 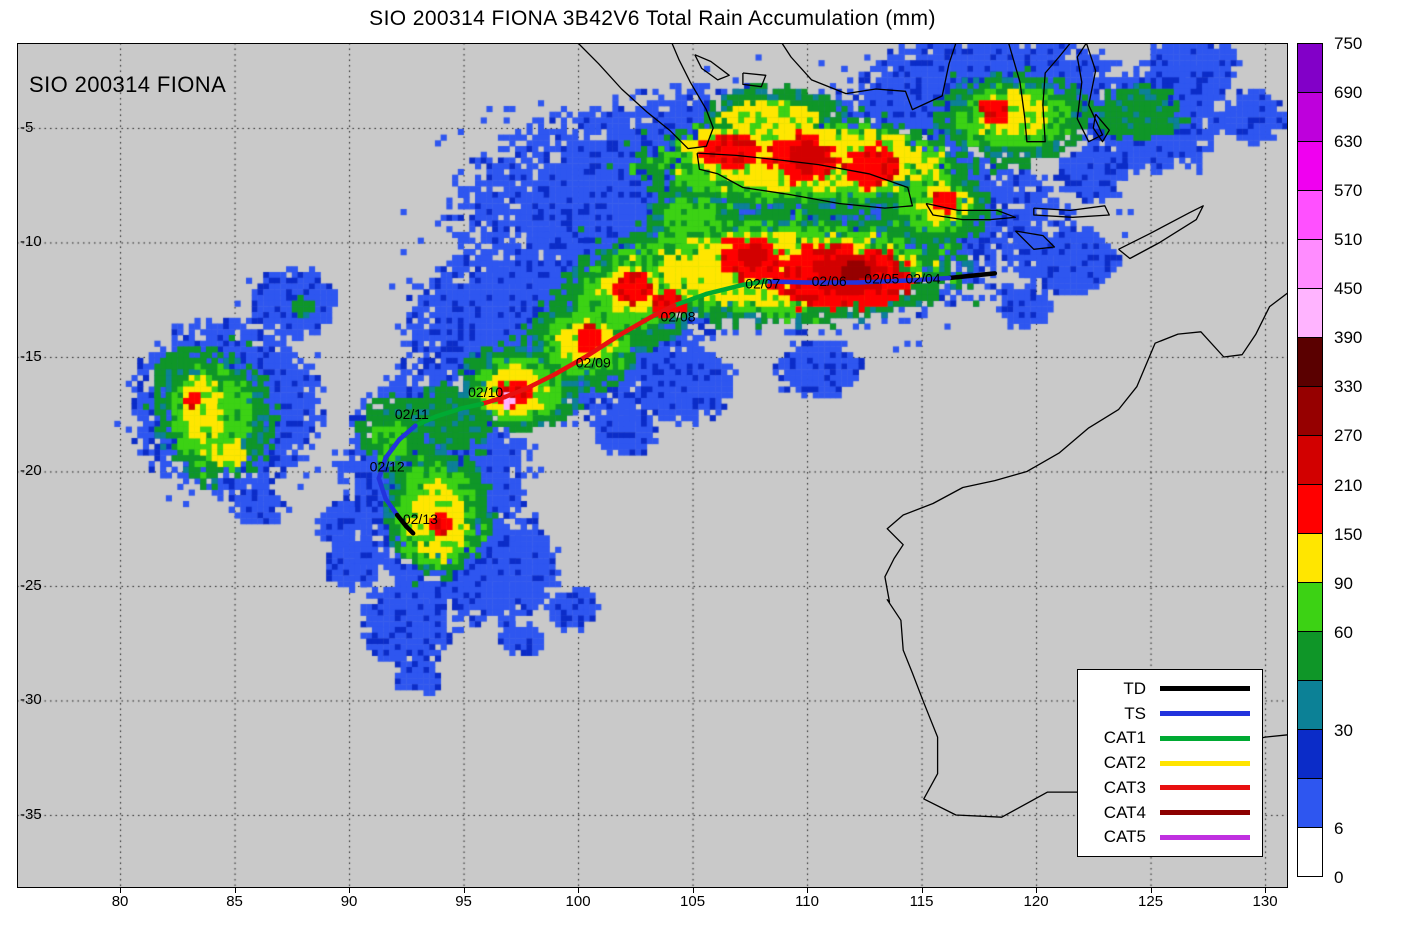 I want to click on x-axis-tick-label: 120, so click(x=1036, y=901).